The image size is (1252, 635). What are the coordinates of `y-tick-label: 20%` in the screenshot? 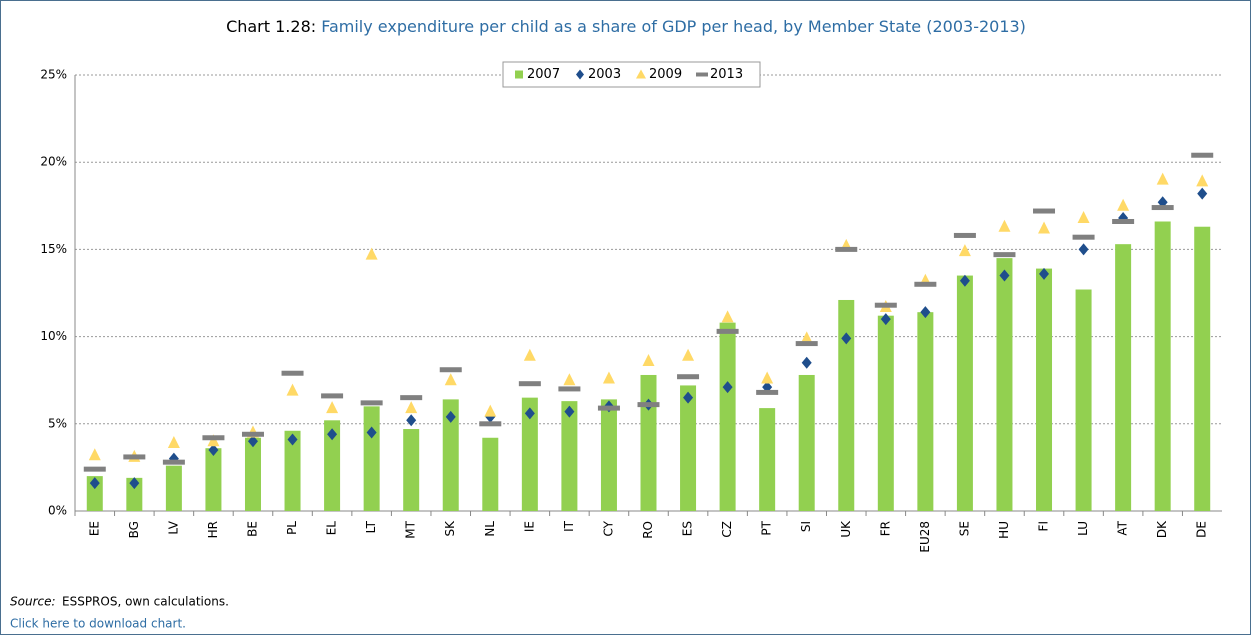 It's located at (53, 162).